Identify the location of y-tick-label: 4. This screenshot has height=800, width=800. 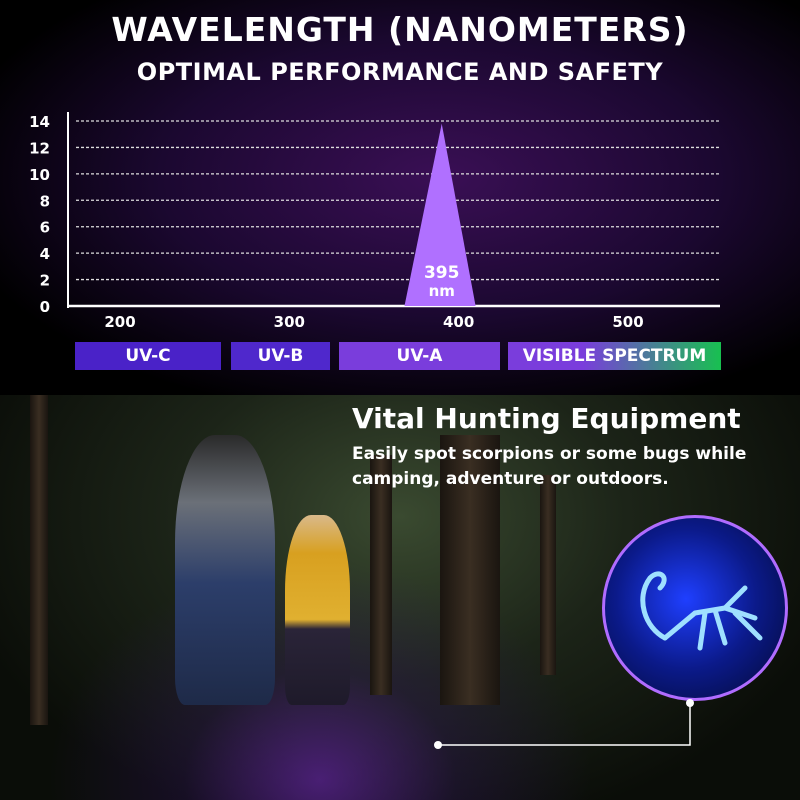
(45, 254).